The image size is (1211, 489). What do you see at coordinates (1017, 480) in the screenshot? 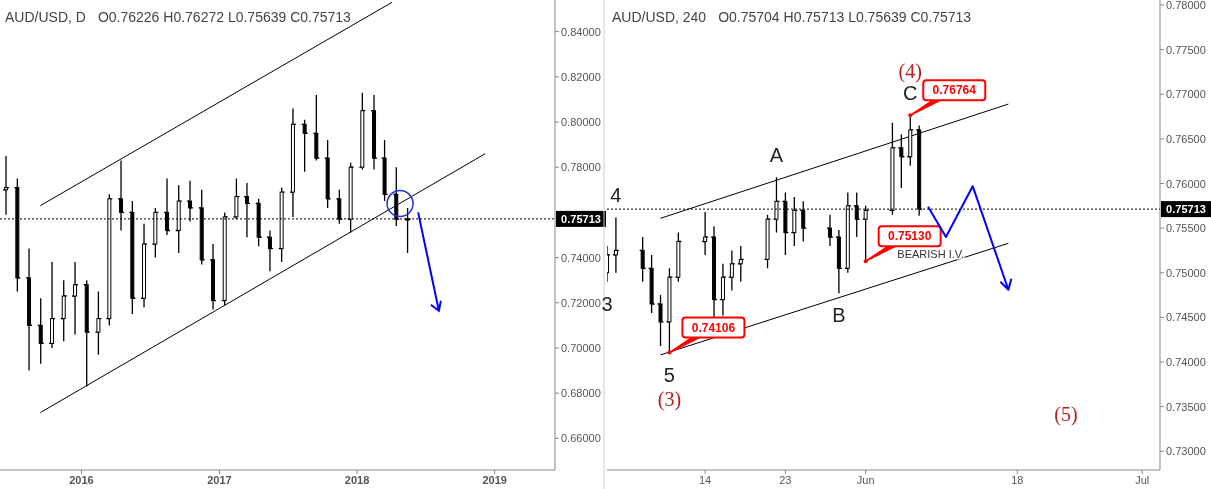
I see `x-tick-label: 18` at bounding box center [1017, 480].